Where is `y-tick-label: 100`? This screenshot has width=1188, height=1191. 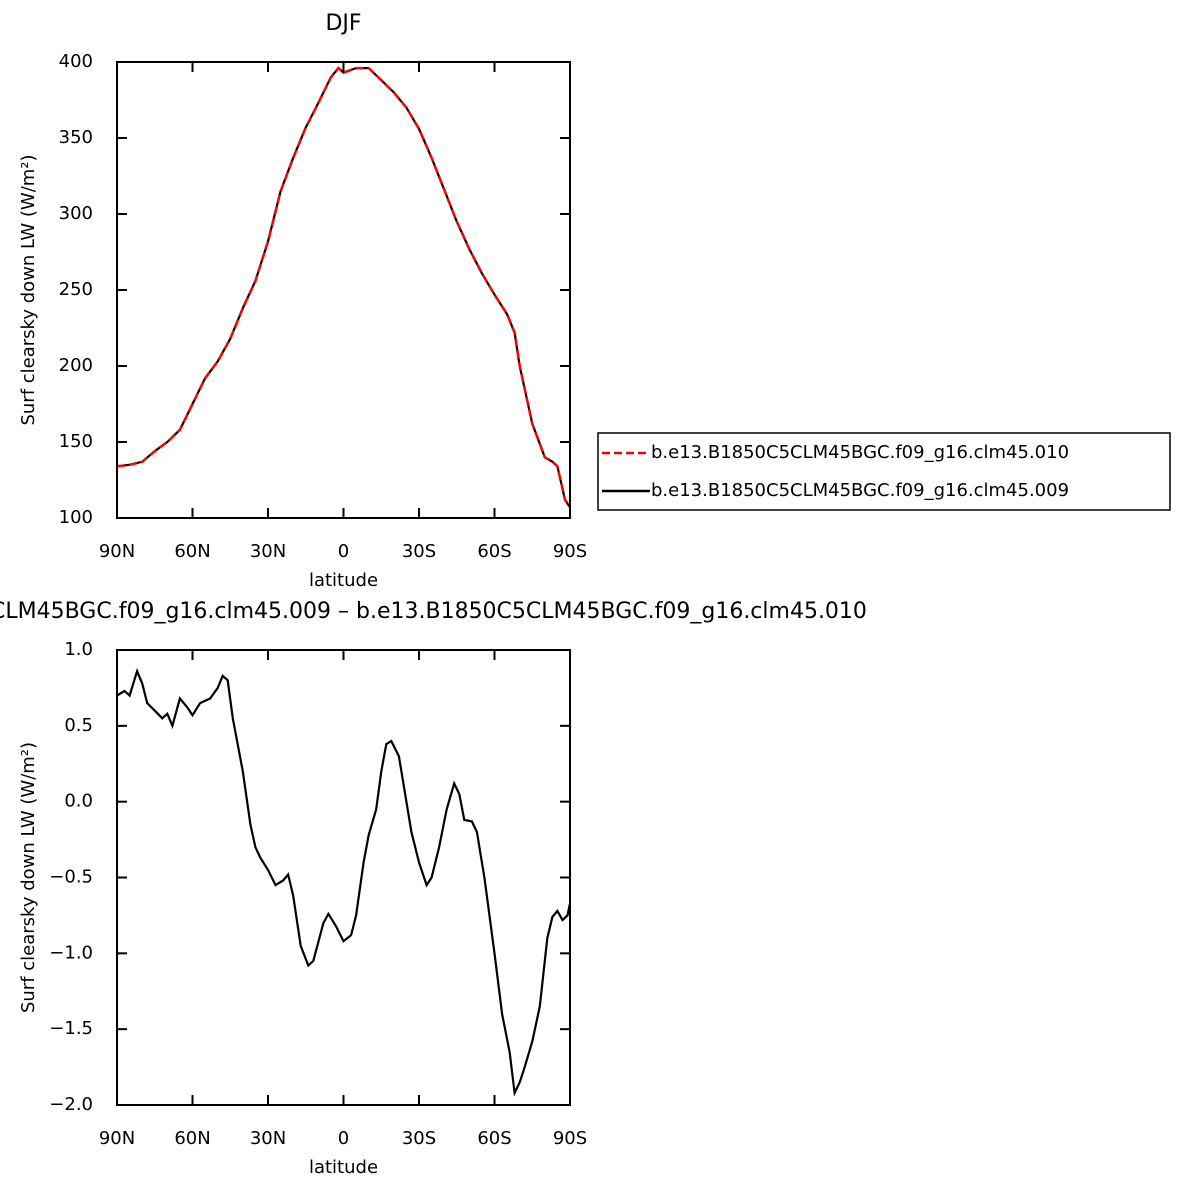
y-tick-label: 100 is located at coordinates (76, 517).